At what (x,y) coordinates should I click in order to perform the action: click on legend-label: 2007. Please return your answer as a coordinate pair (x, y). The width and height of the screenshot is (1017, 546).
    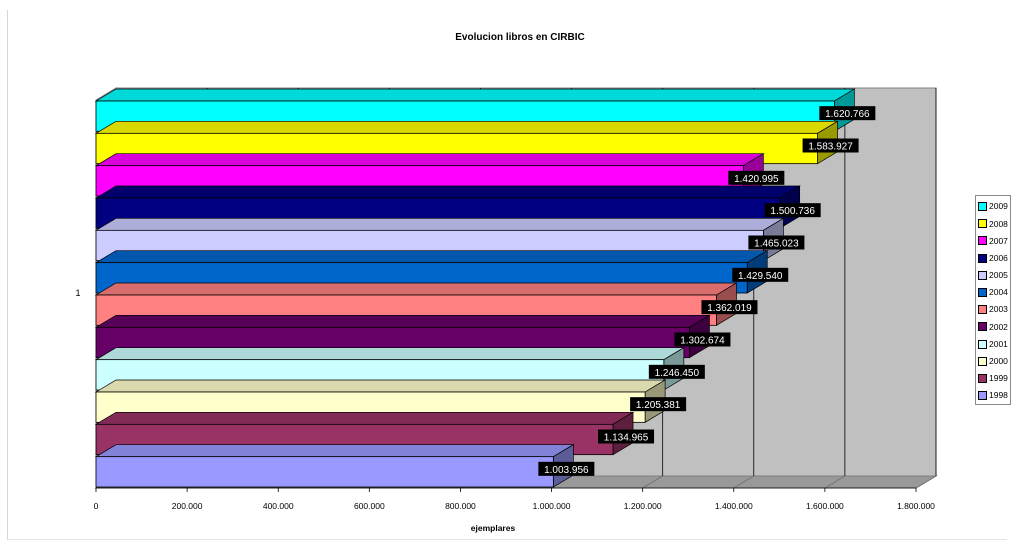
    Looking at the image, I should click on (998, 240).